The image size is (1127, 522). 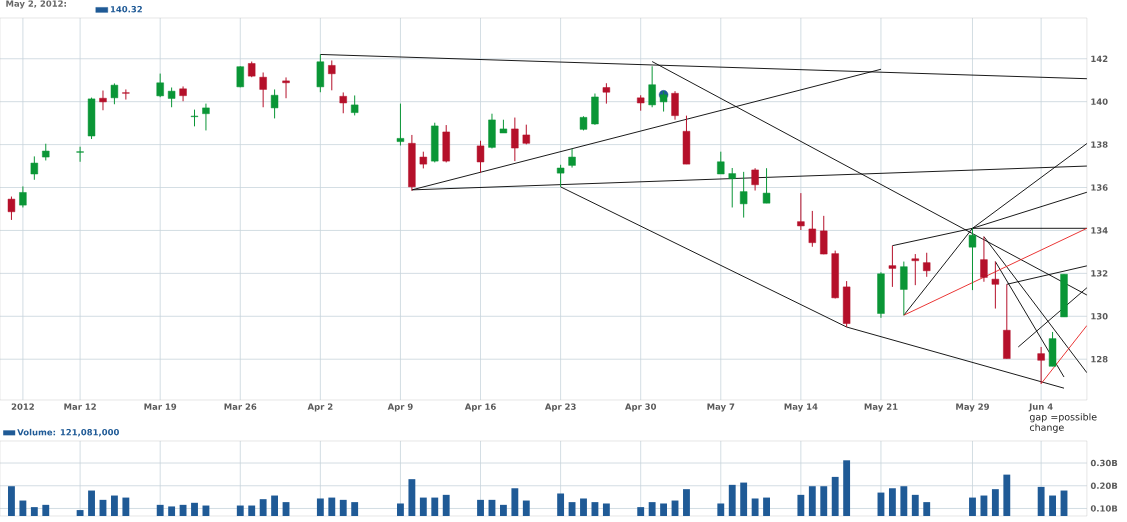 What do you see at coordinates (80, 406) in the screenshot?
I see `x-tick-label: Mar 12` at bounding box center [80, 406].